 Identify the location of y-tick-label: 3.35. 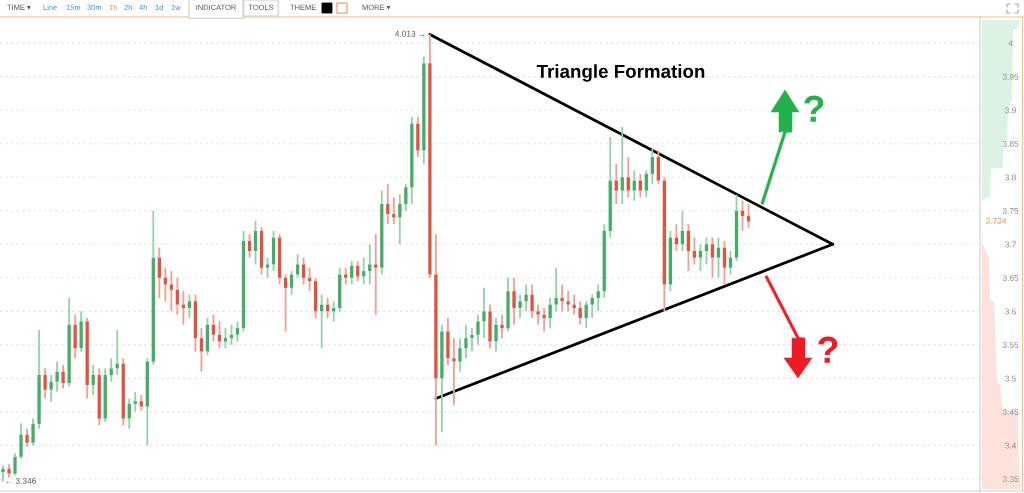
(1010, 479).